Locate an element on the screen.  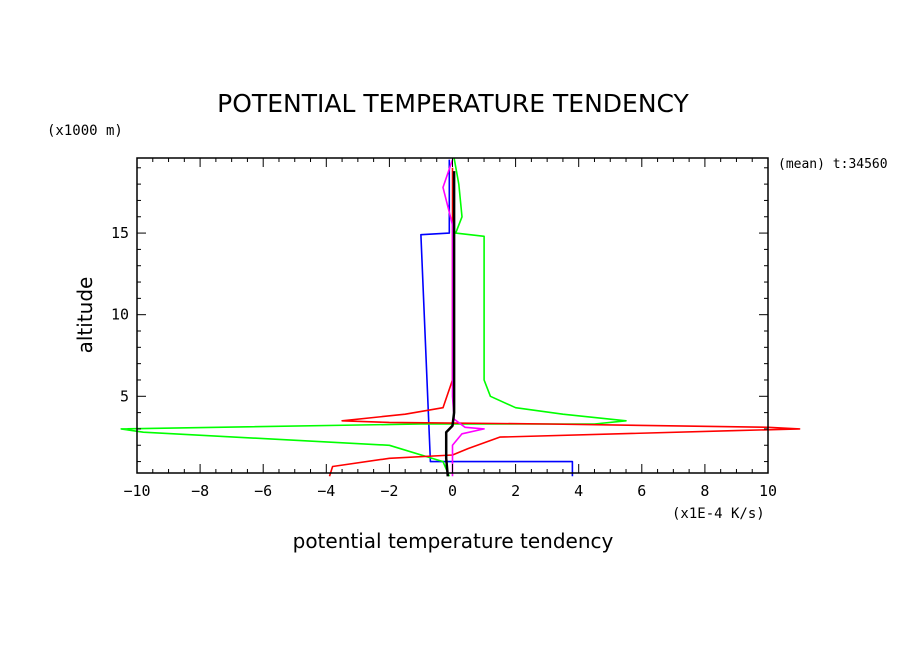
x-tick-label: 8 is located at coordinates (704, 491).